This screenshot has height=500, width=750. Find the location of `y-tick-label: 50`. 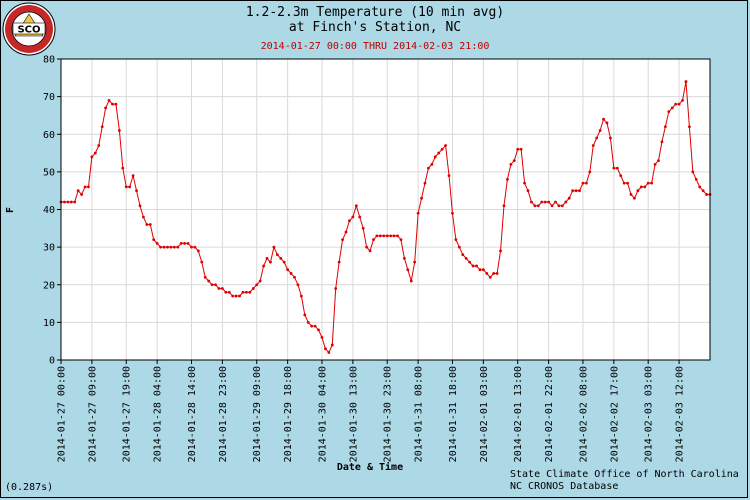

y-tick-label: 50 is located at coordinates (49, 172).